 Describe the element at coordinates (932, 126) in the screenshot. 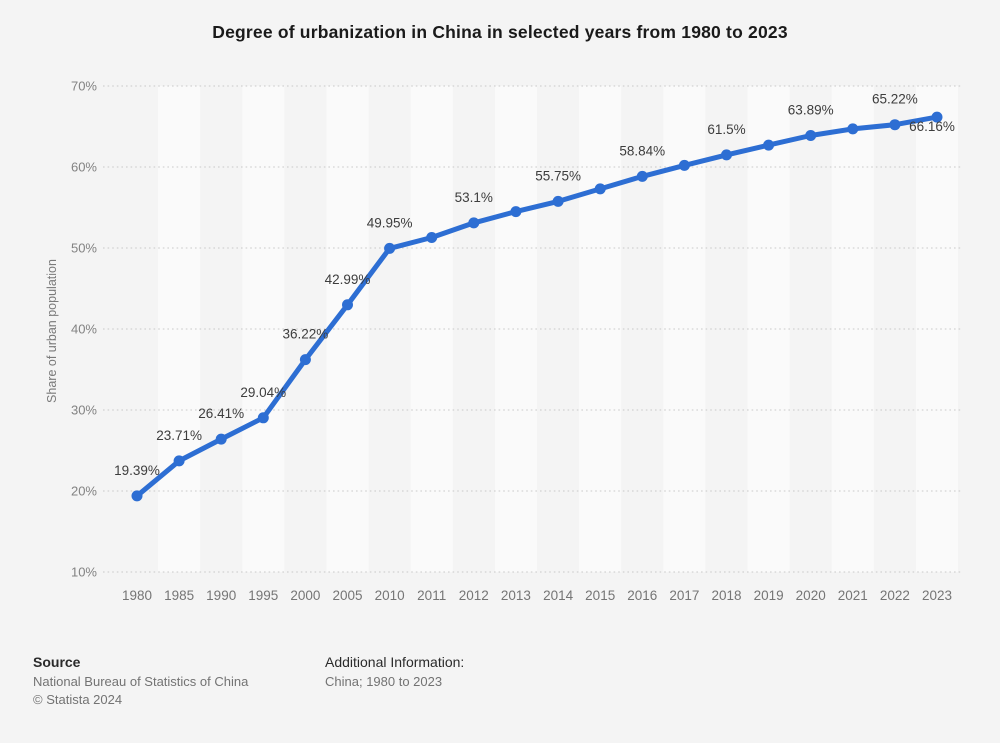

I see `data-label-2023: 66.16%` at that location.